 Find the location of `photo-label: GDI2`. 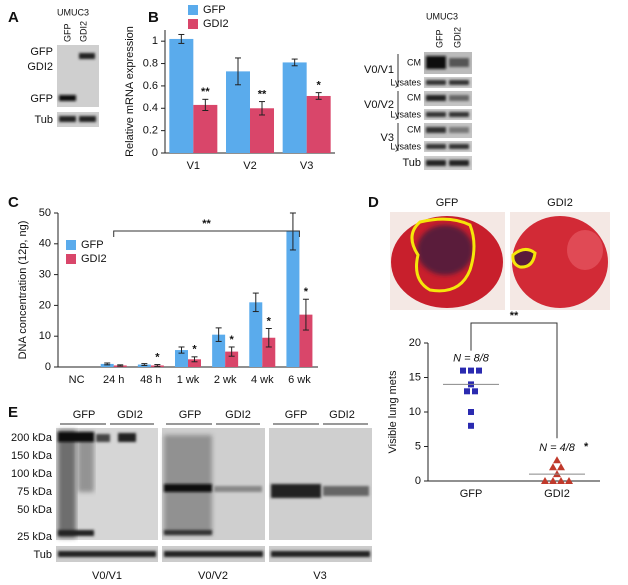

photo-label: GDI2 is located at coordinates (560, 203).